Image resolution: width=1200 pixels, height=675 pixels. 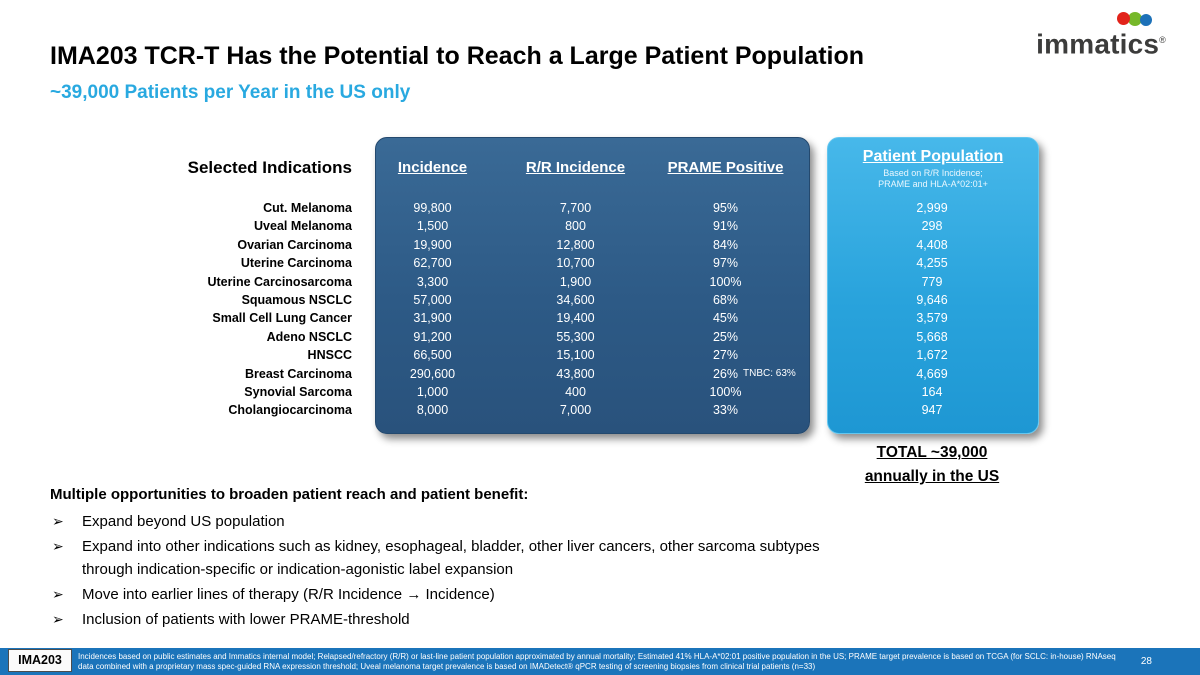 What do you see at coordinates (725, 299) in the screenshot?
I see `prame-positive-value: 68%` at bounding box center [725, 299].